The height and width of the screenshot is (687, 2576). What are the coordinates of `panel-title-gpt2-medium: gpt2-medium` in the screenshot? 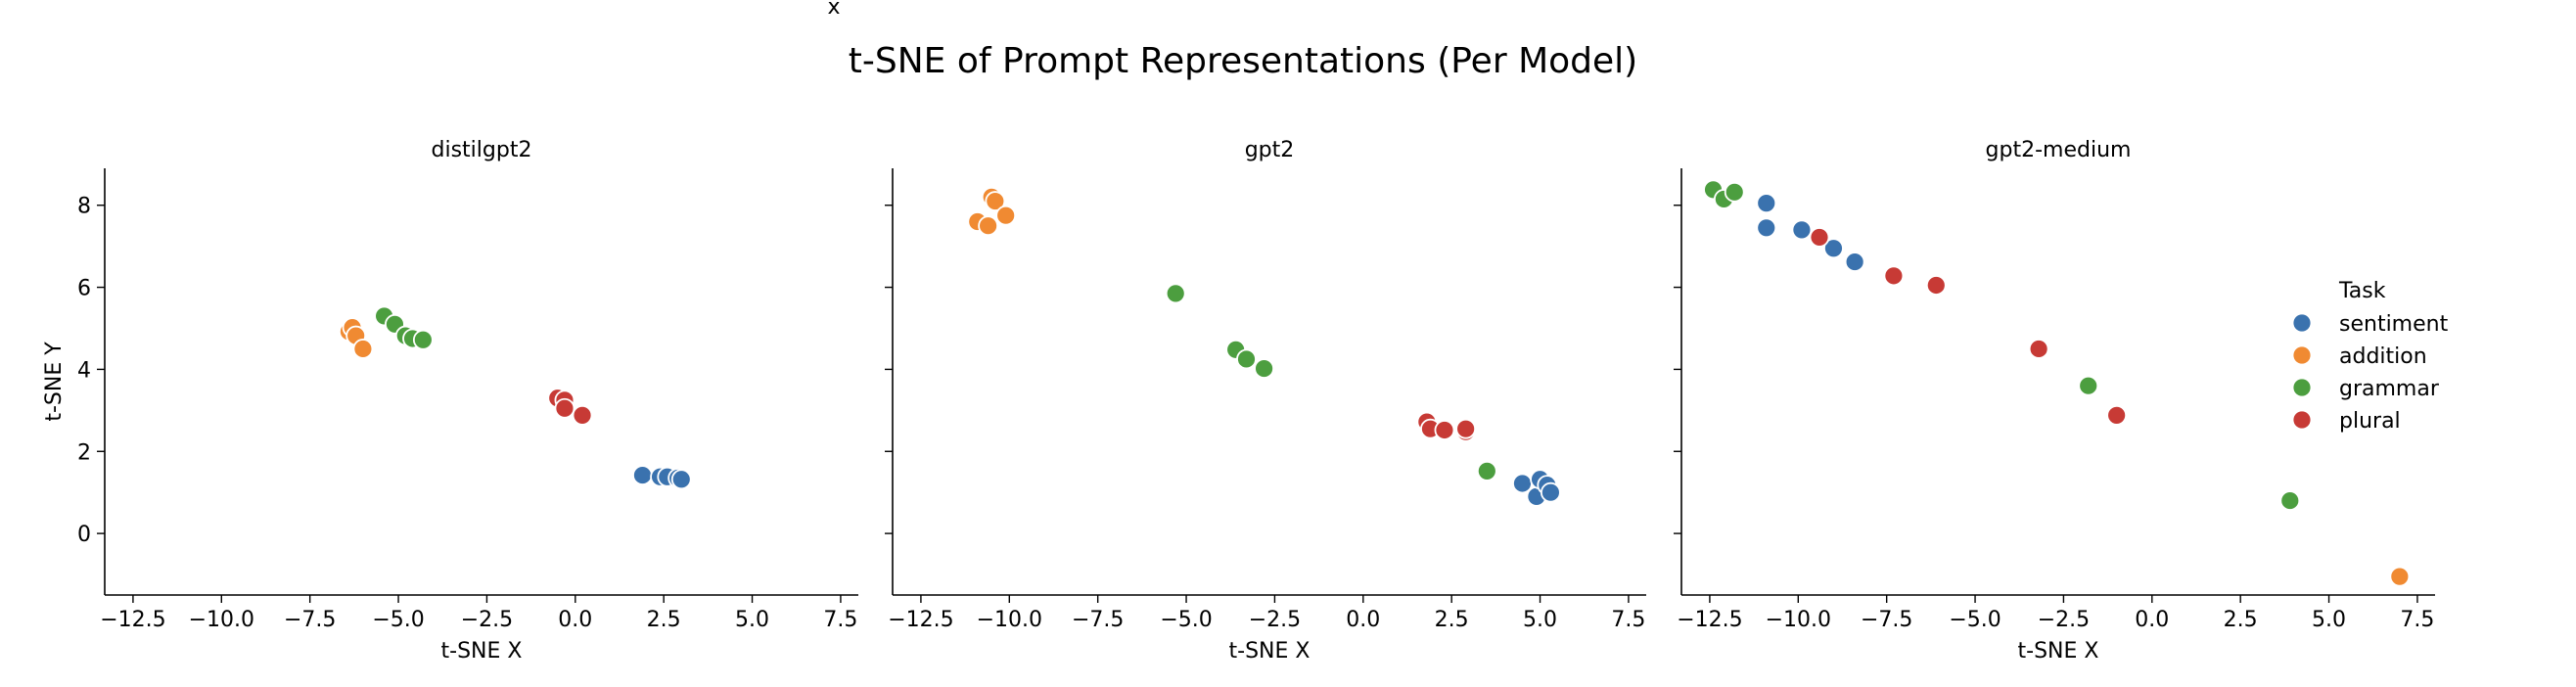 It's located at (2059, 150).